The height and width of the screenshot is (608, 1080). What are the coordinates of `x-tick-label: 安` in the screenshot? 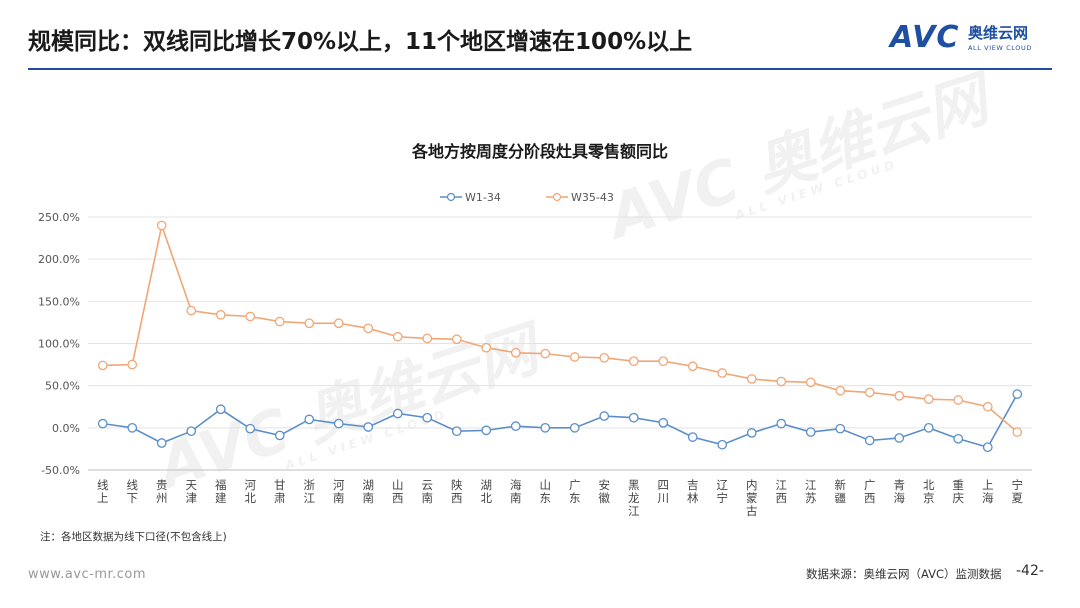 It's located at (605, 485).